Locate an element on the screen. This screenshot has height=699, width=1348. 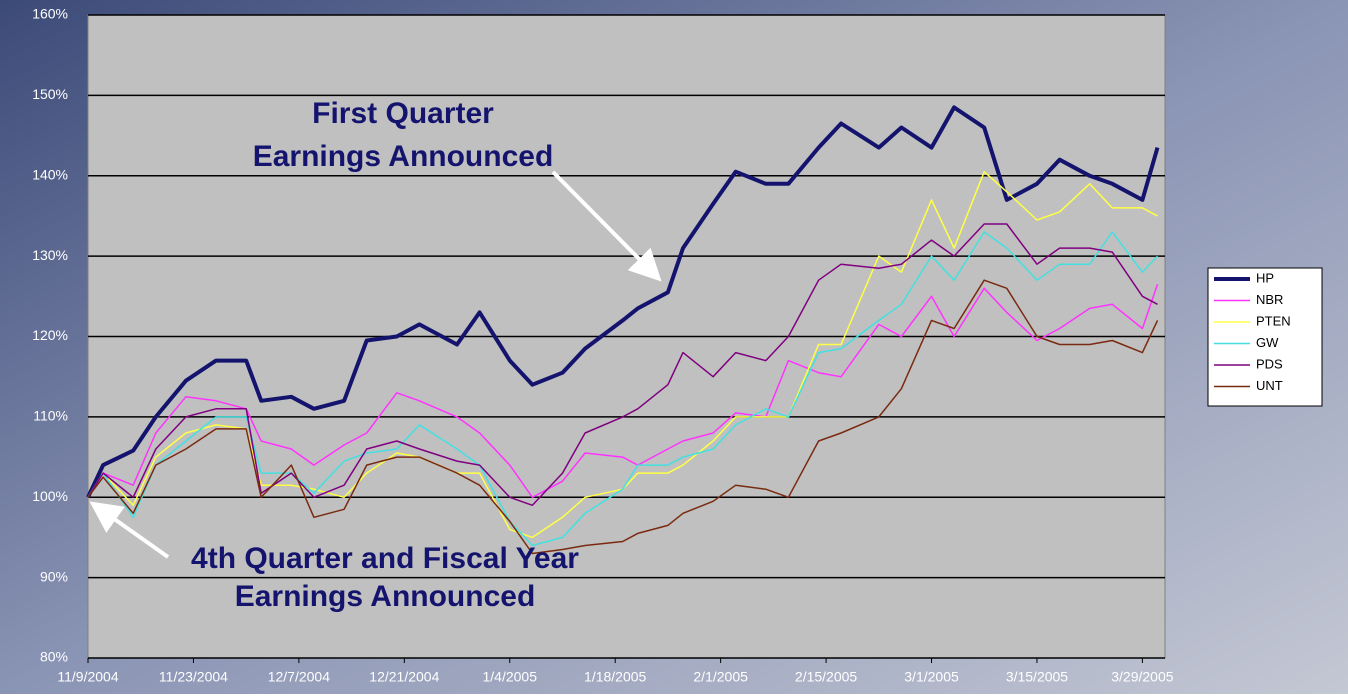
y-tick-label: 130% is located at coordinates (50, 255).